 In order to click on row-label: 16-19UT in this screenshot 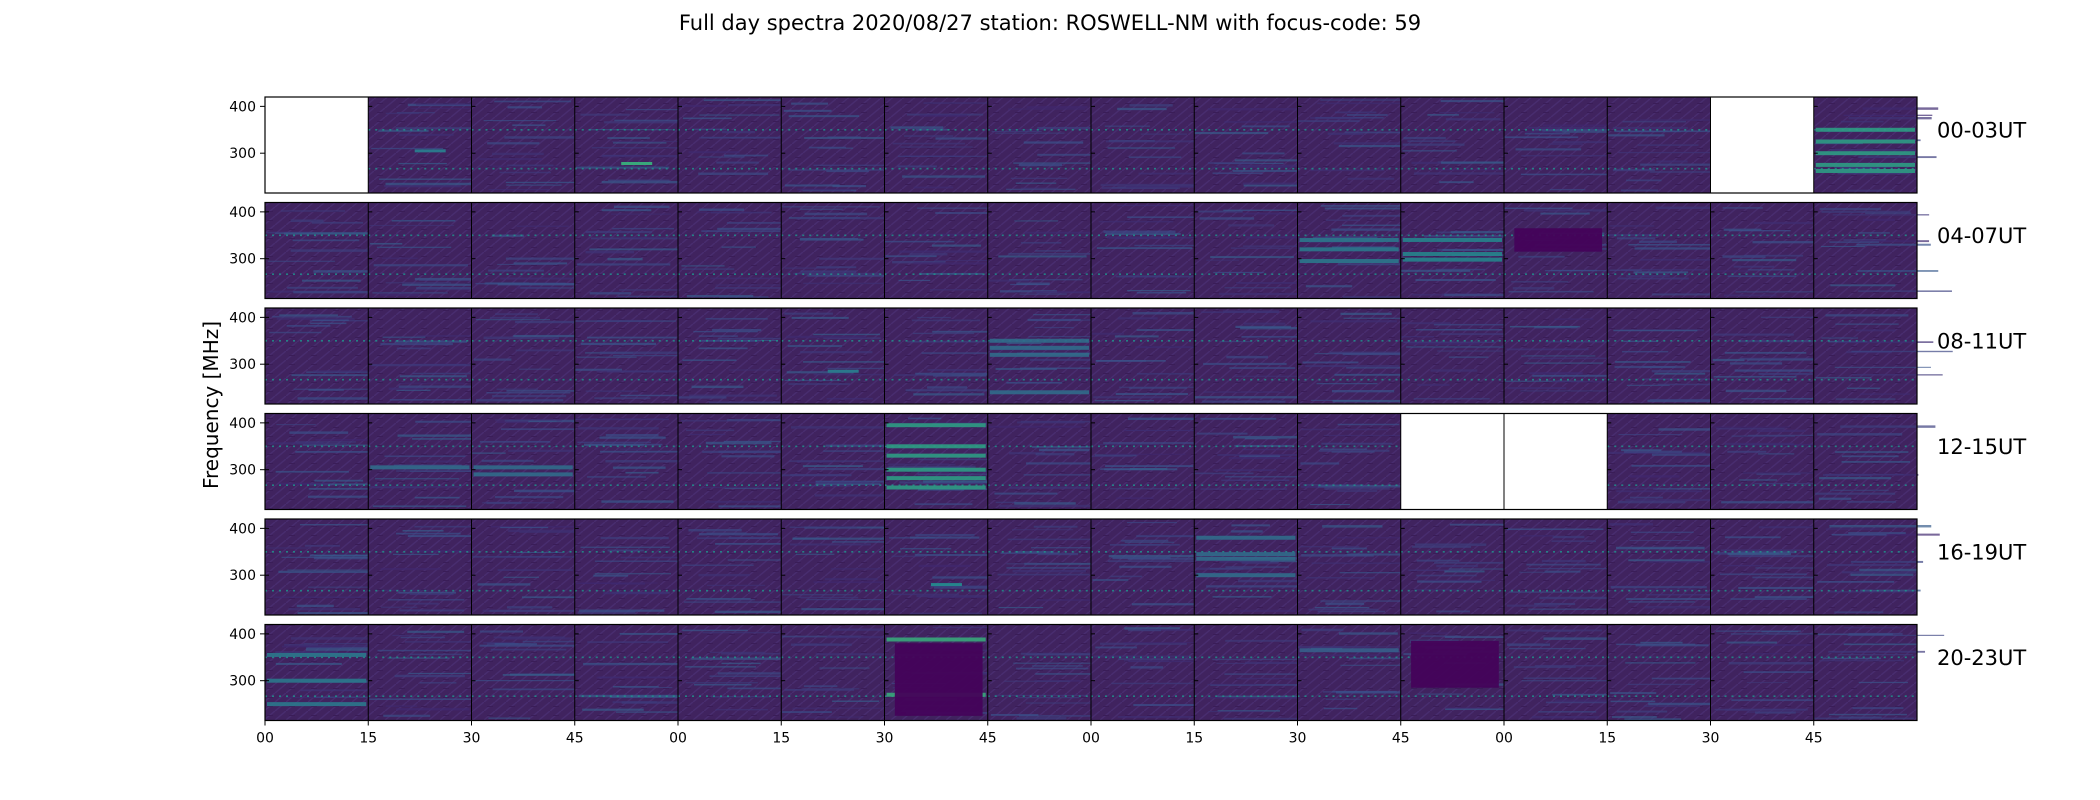, I will do `click(1981, 553)`.